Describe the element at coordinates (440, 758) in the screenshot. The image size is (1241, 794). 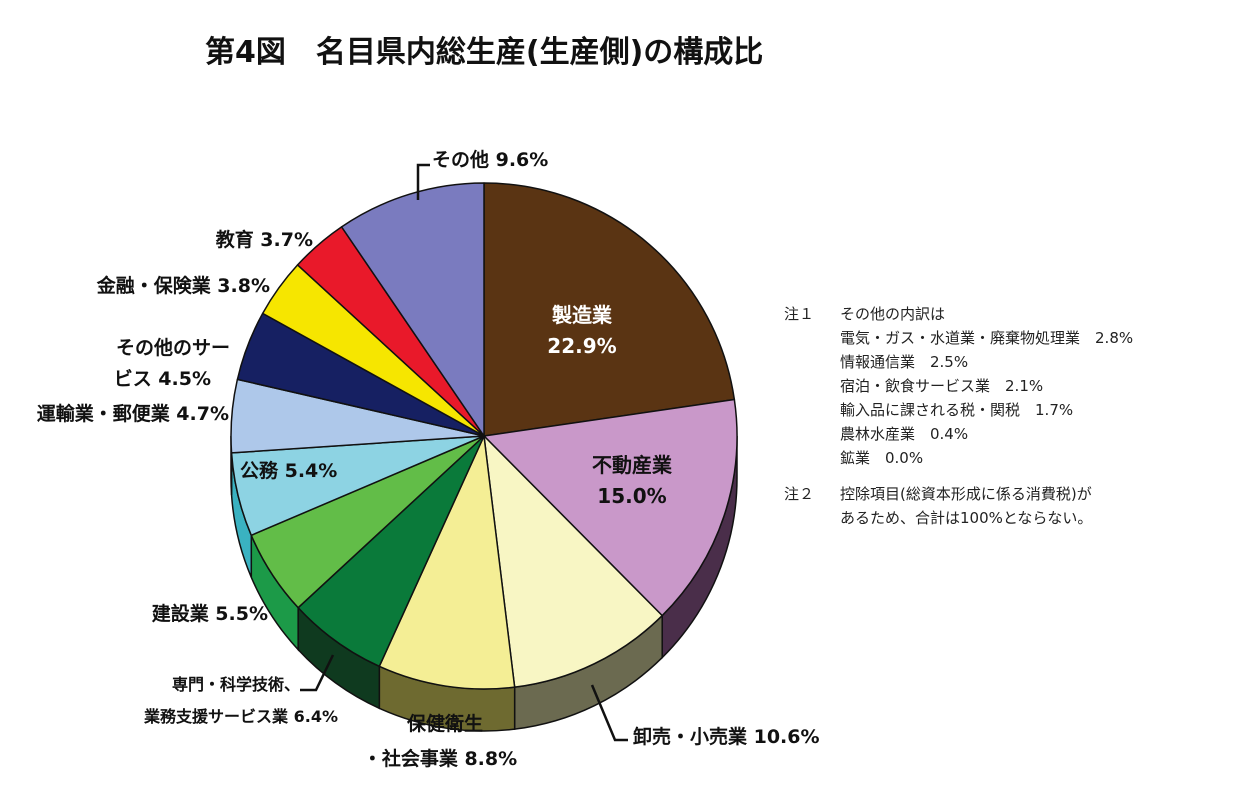
I see `label-hoken-value: ・社会事業 8.8%` at that location.